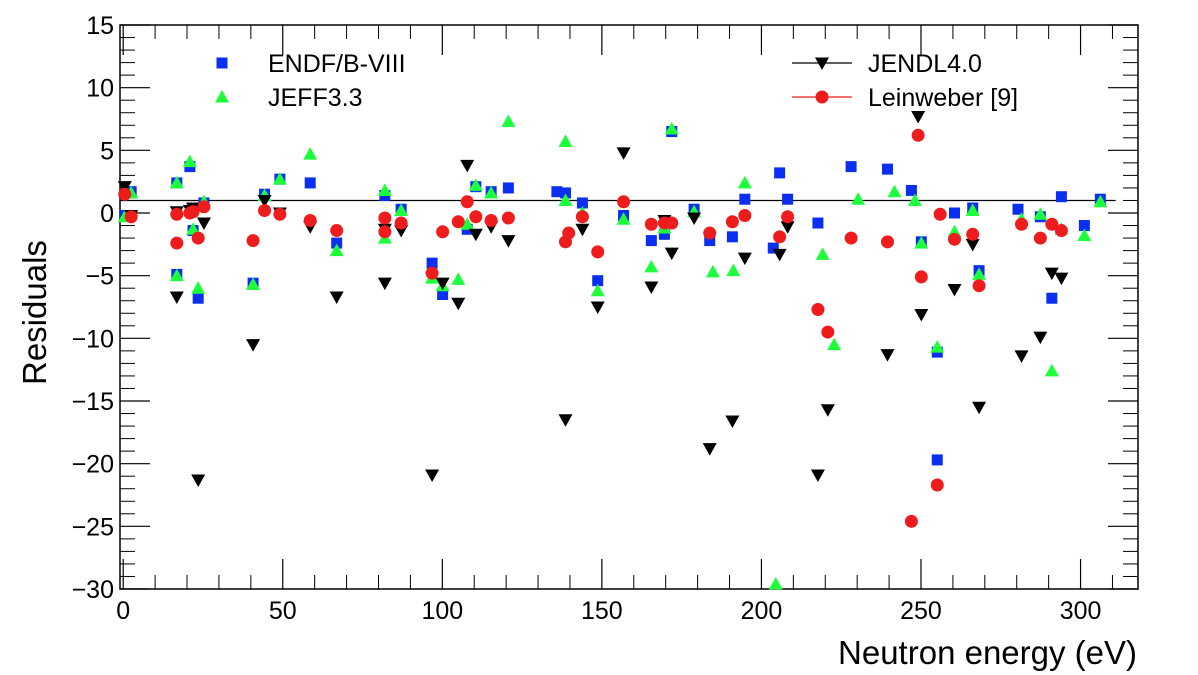 This screenshot has height=675, width=1198. What do you see at coordinates (987, 652) in the screenshot?
I see `x-axis-title: Neutron energy (eV)` at bounding box center [987, 652].